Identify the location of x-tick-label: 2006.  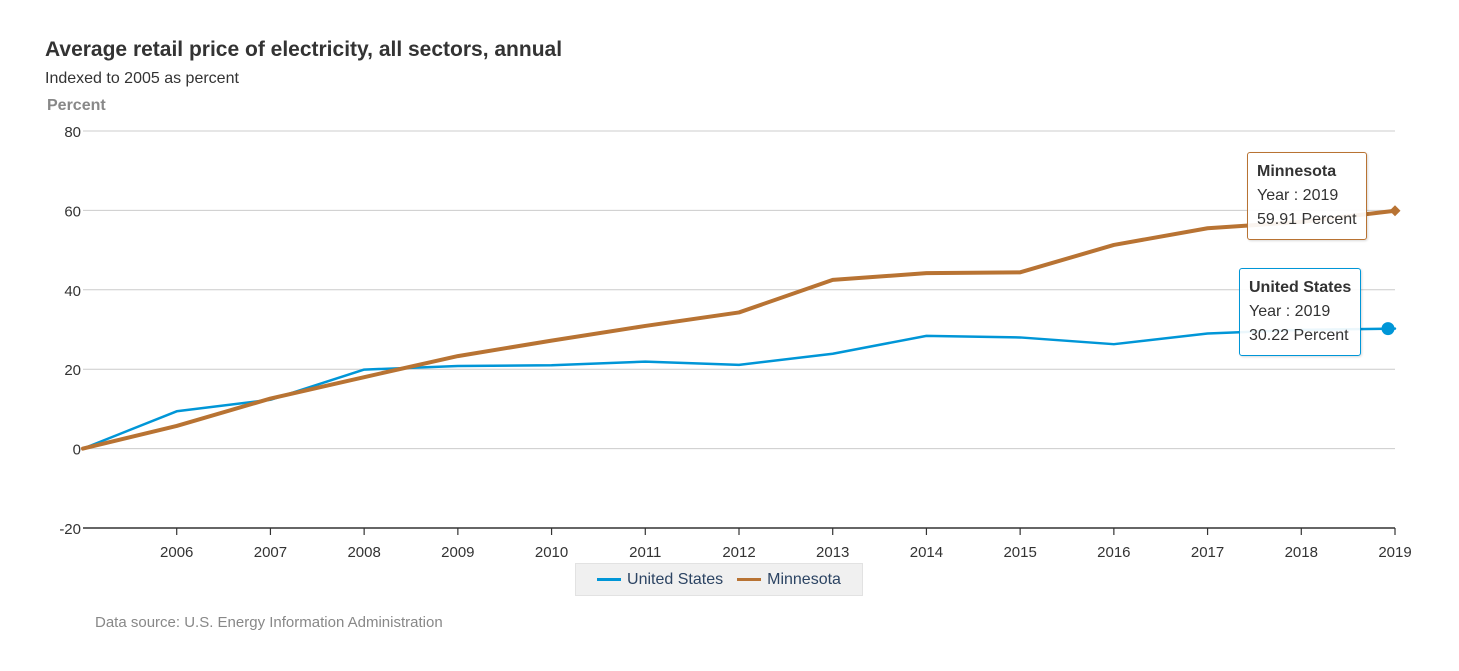
(176, 552).